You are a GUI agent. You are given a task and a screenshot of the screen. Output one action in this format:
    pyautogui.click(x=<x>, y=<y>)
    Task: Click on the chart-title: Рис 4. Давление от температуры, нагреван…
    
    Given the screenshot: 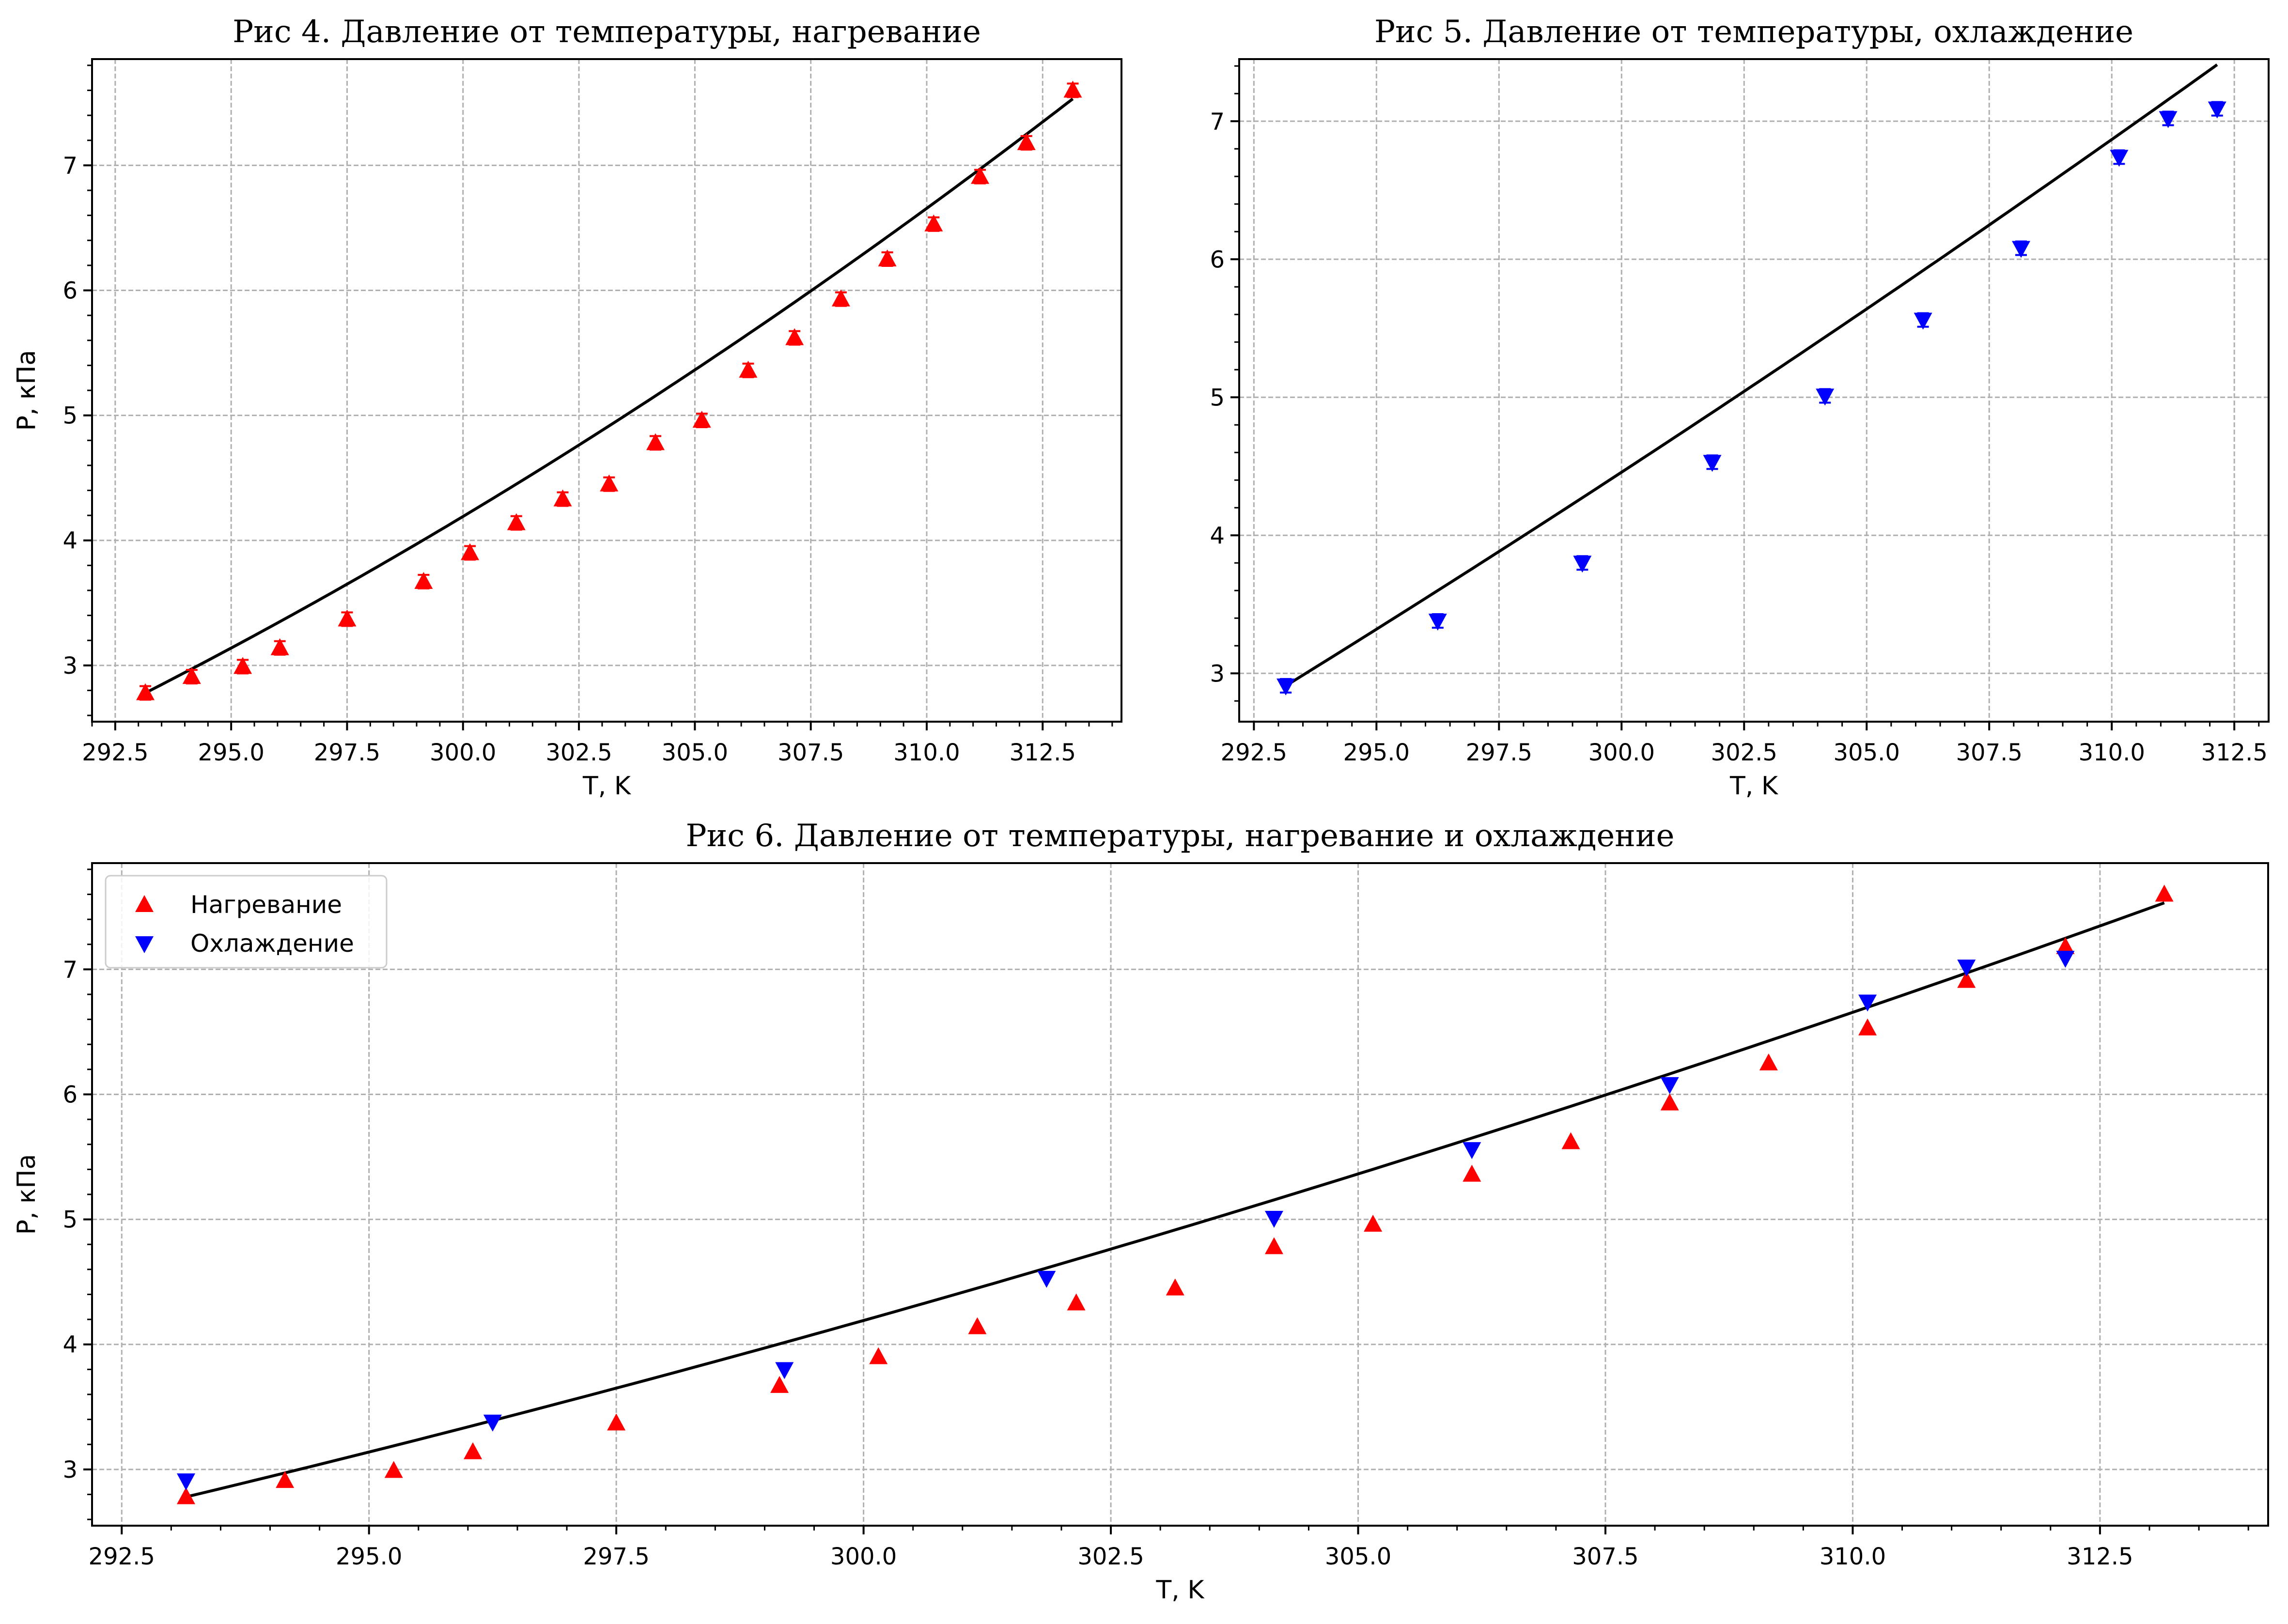 What is the action you would take?
    pyautogui.click(x=607, y=32)
    